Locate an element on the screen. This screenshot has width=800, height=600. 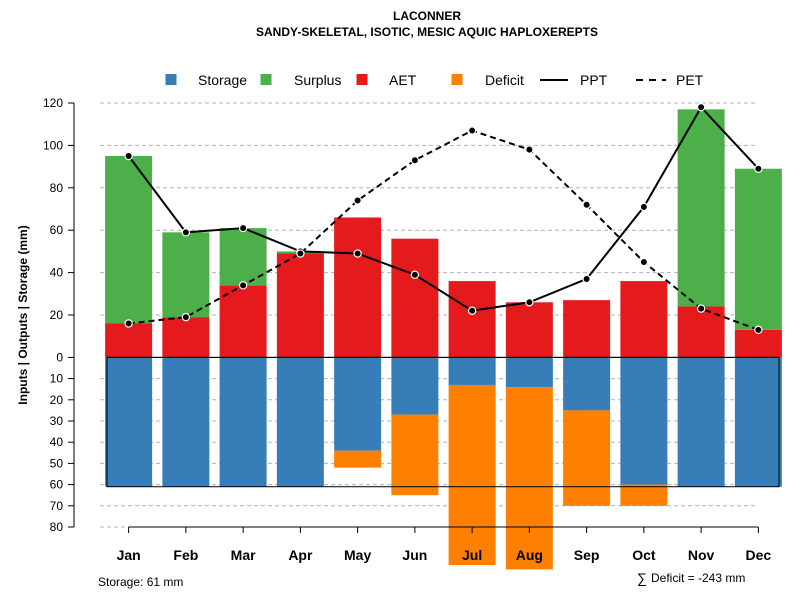
storage-note: Storage: 61 mm is located at coordinates (140, 582).